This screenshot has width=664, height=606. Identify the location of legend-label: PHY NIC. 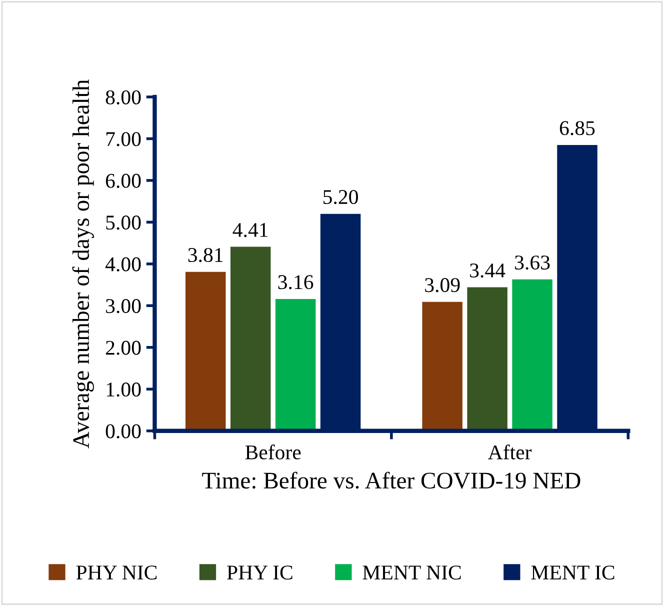
(116, 573).